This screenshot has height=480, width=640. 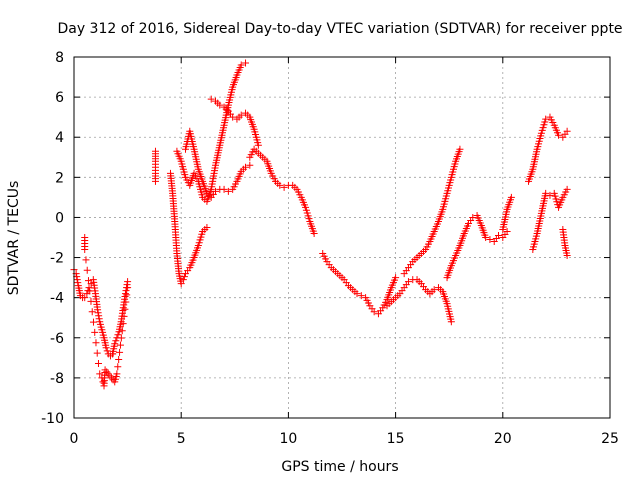 I want to click on y-axis-label: SDTVAR / TECUs, so click(x=14, y=238).